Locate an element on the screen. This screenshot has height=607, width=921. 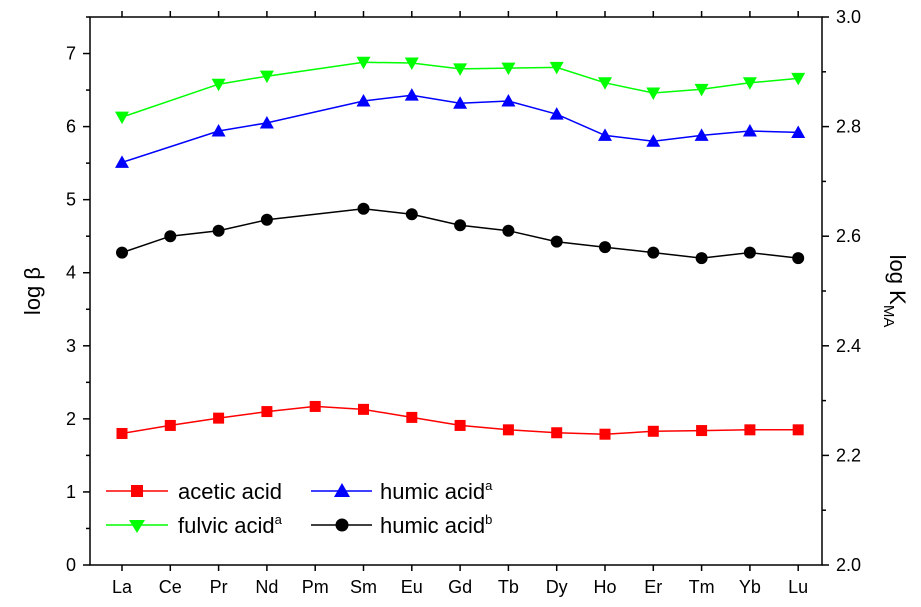
x-tick-label: Ce is located at coordinates (170, 587).